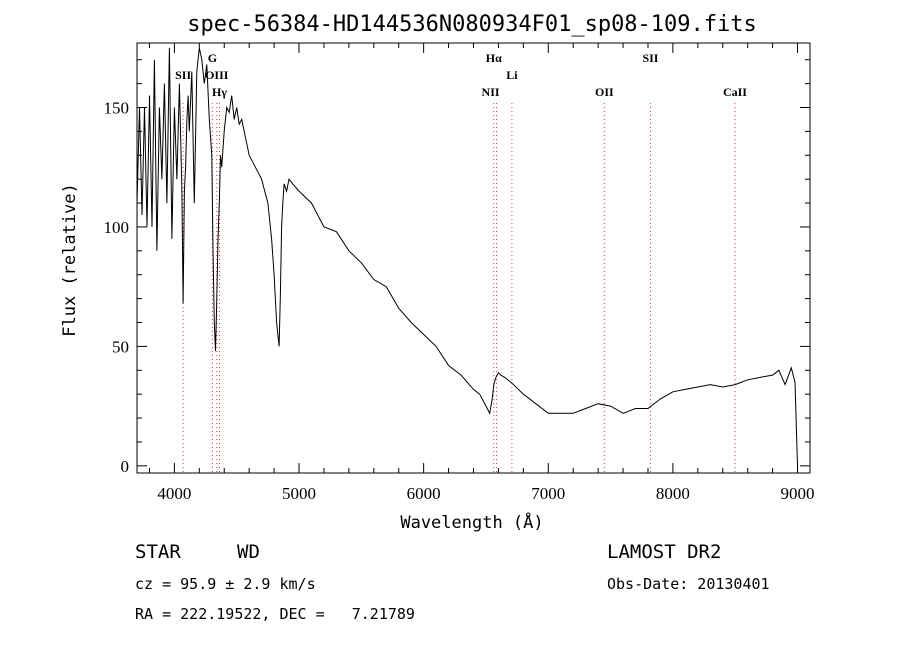 The height and width of the screenshot is (650, 900). What do you see at coordinates (217, 75) in the screenshot?
I see `line-marker-label: OIII` at bounding box center [217, 75].